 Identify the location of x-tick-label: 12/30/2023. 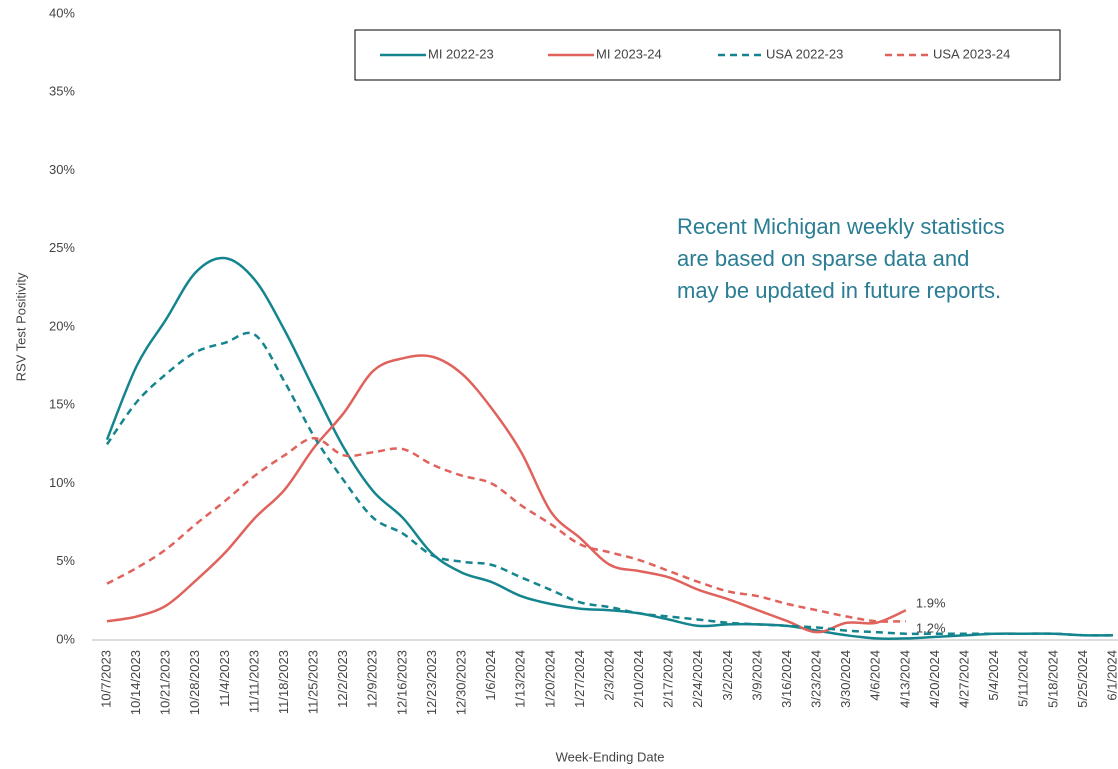
(460, 682).